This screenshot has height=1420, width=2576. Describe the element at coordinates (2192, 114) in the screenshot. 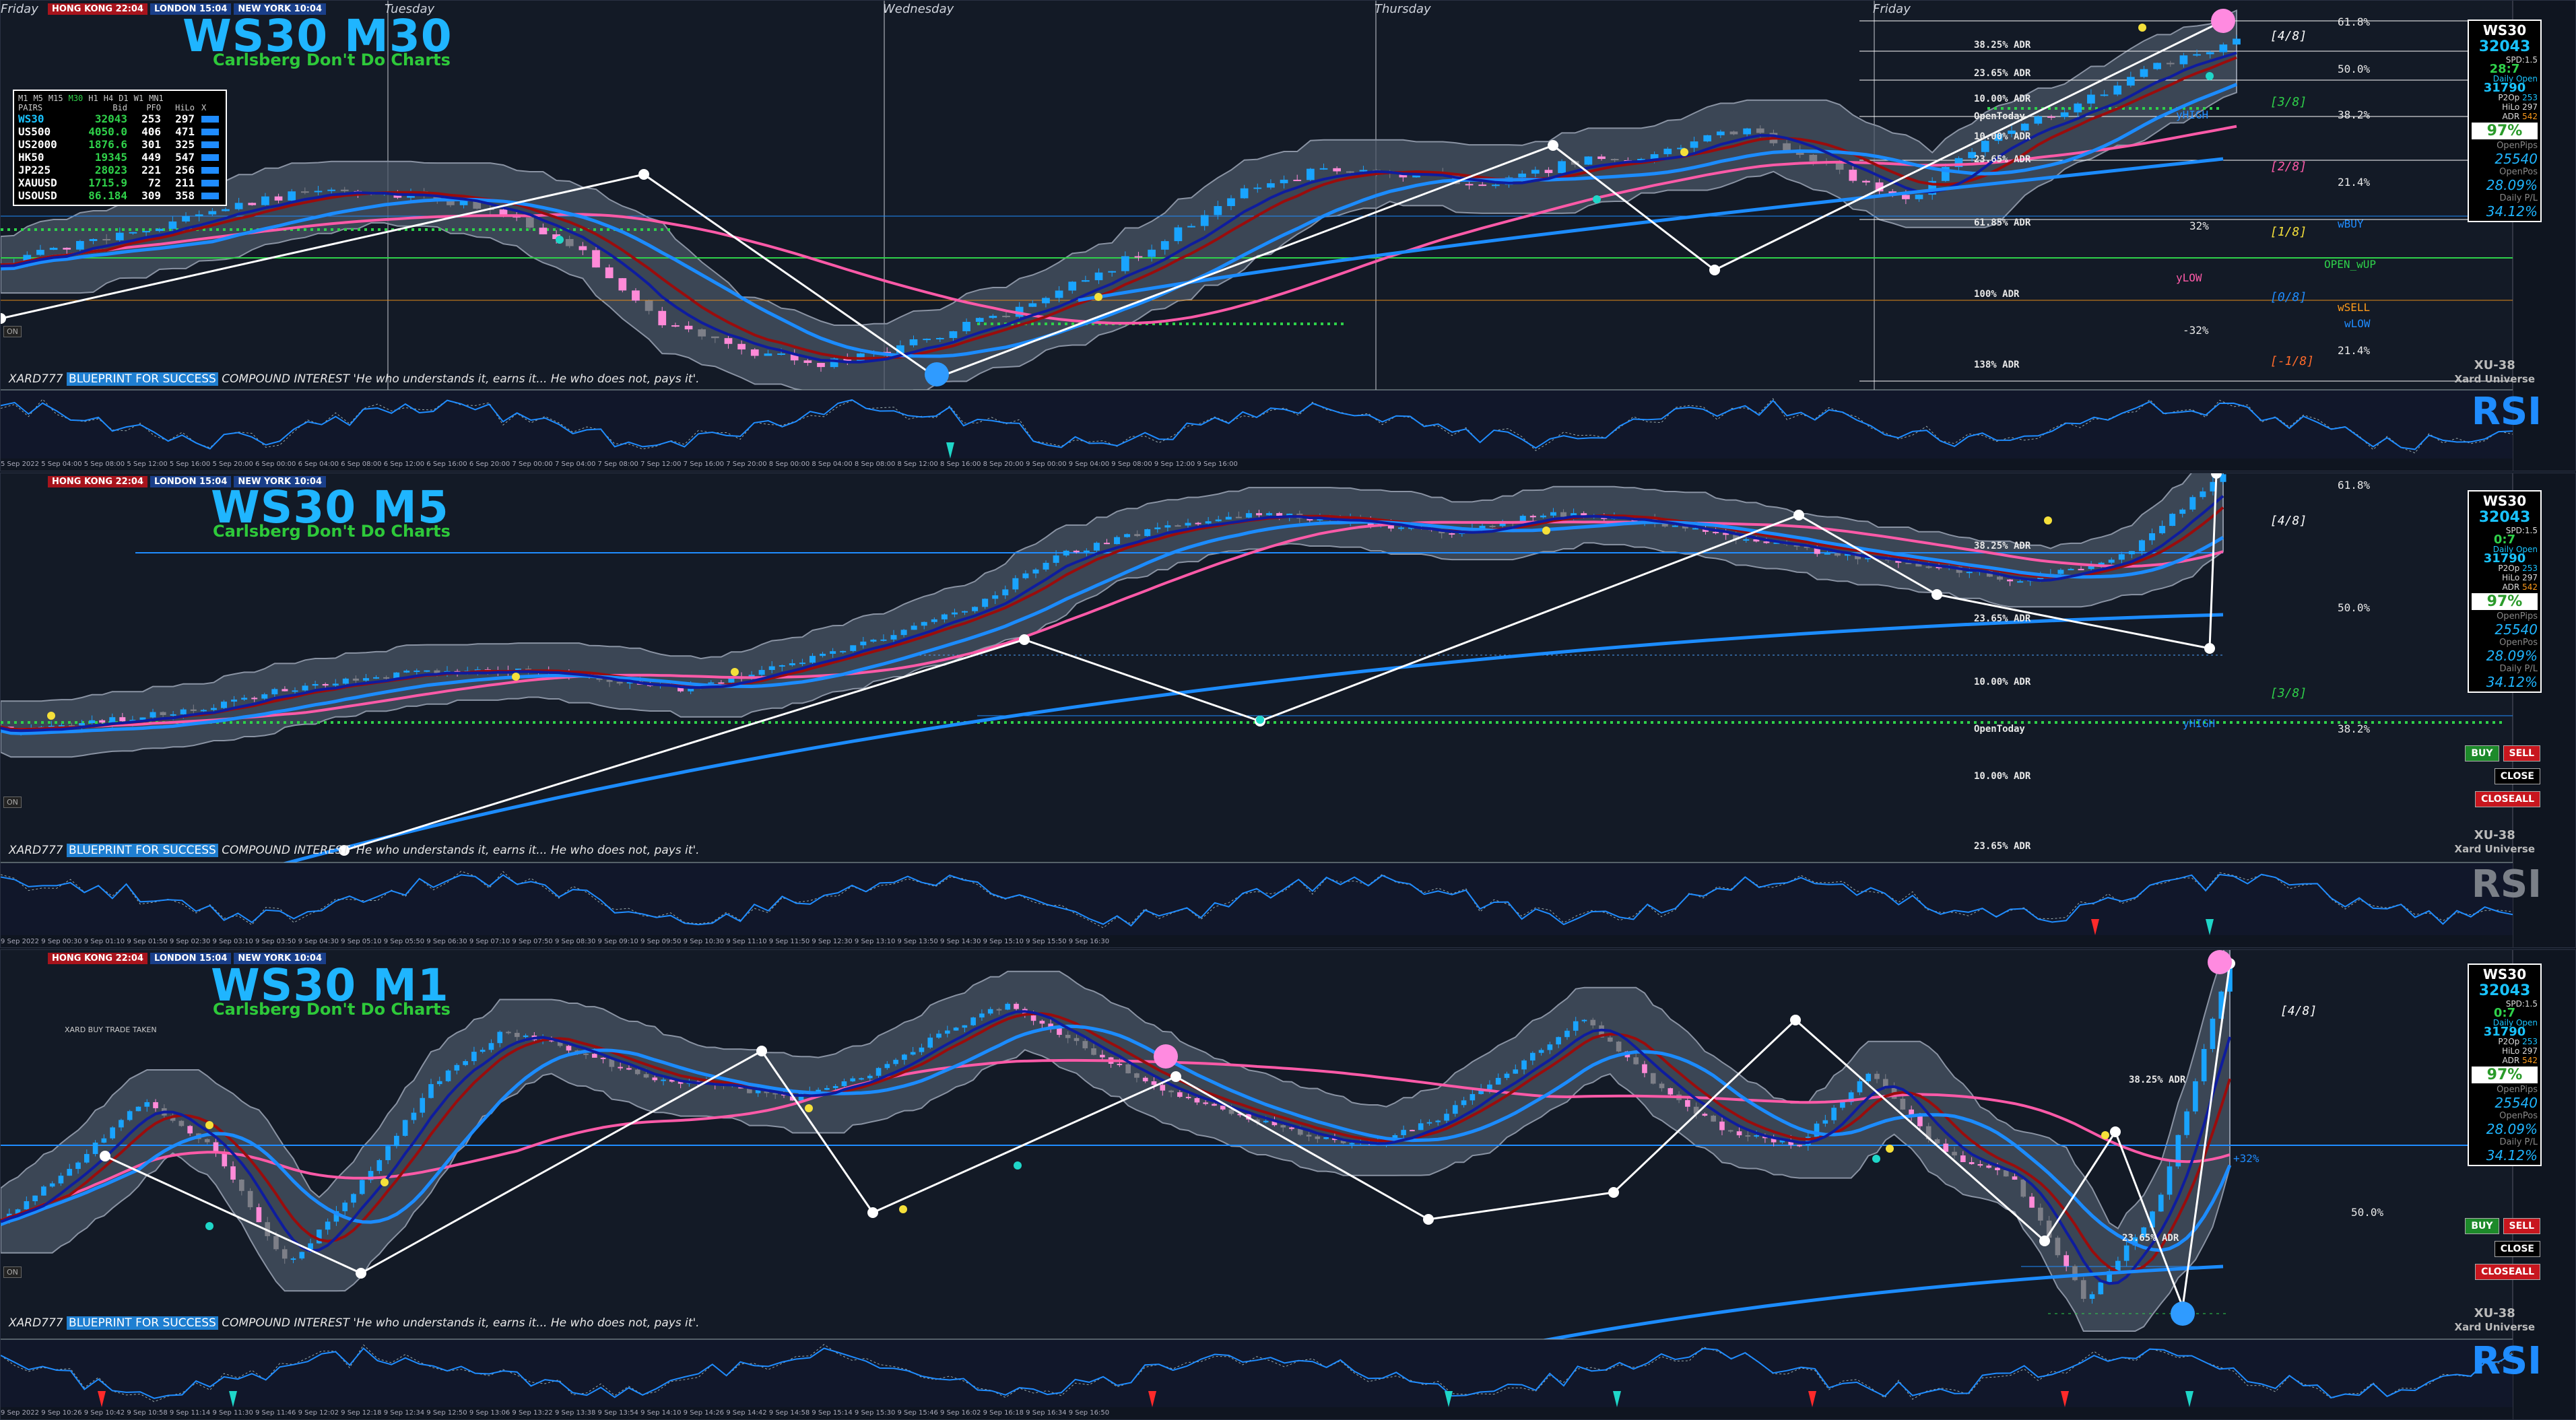

I see `level-tag-label: yHIGH` at that location.